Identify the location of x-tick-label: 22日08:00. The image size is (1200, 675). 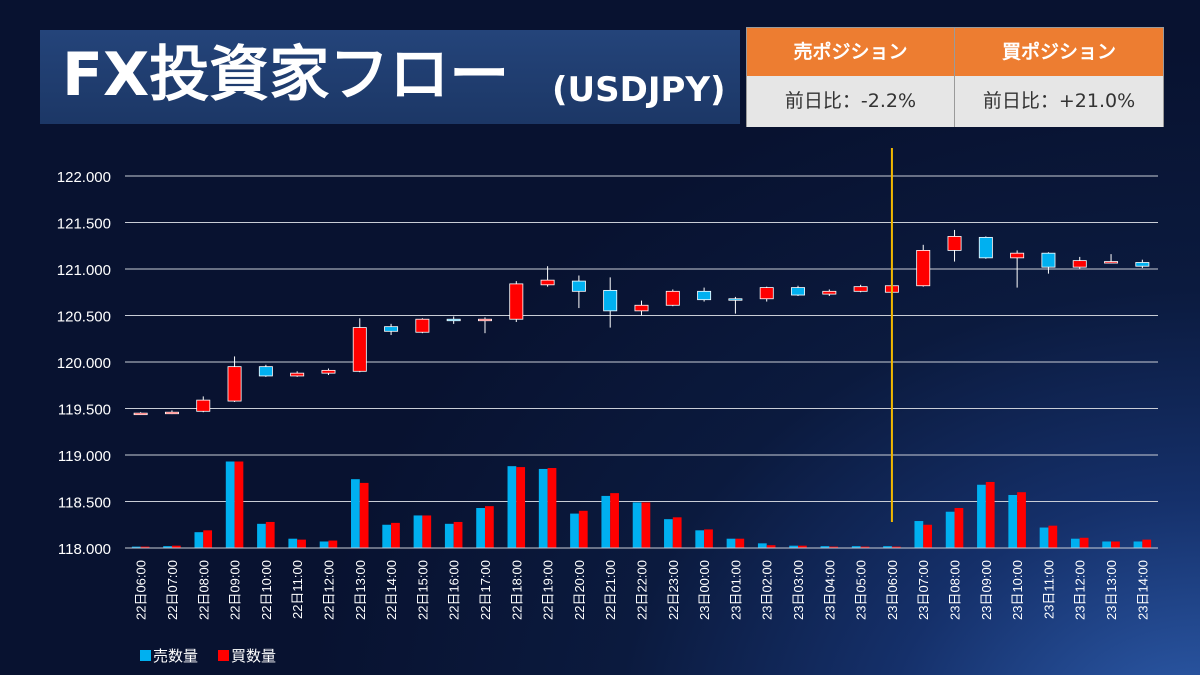
(203, 590).